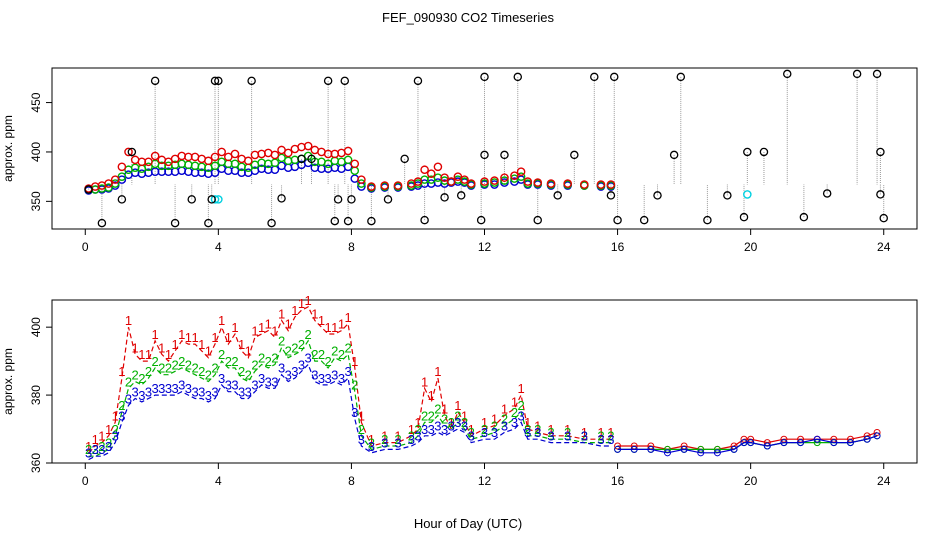 Image resolution: width=936 pixels, height=540 pixels. Describe the element at coordinates (36, 201) in the screenshot. I see `top-y-tick-label: 350` at that location.